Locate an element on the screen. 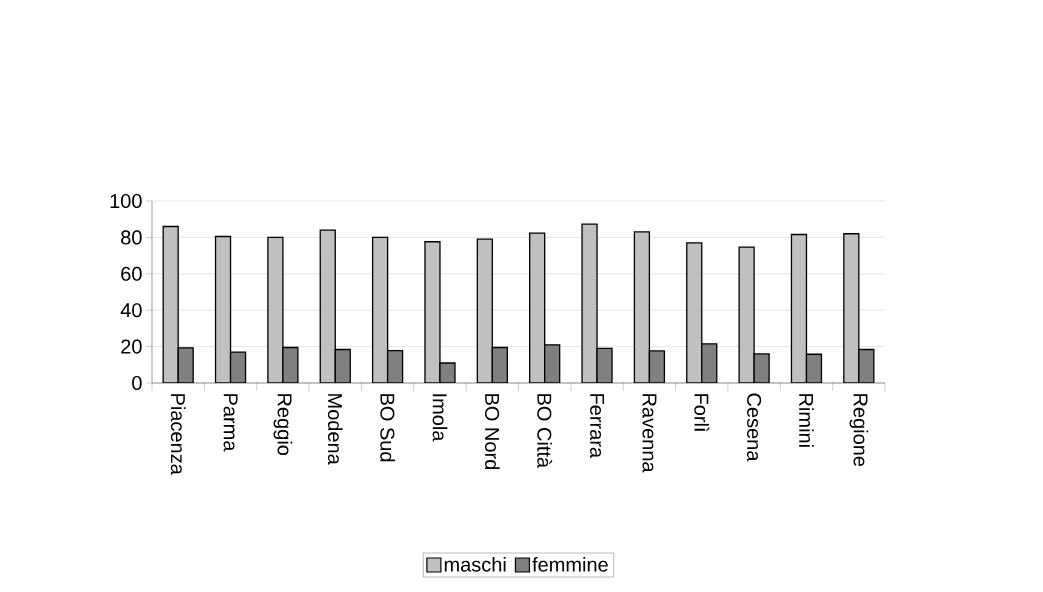 This screenshot has width=1043, height=592. y-tick-label: 100 is located at coordinates (126, 201).